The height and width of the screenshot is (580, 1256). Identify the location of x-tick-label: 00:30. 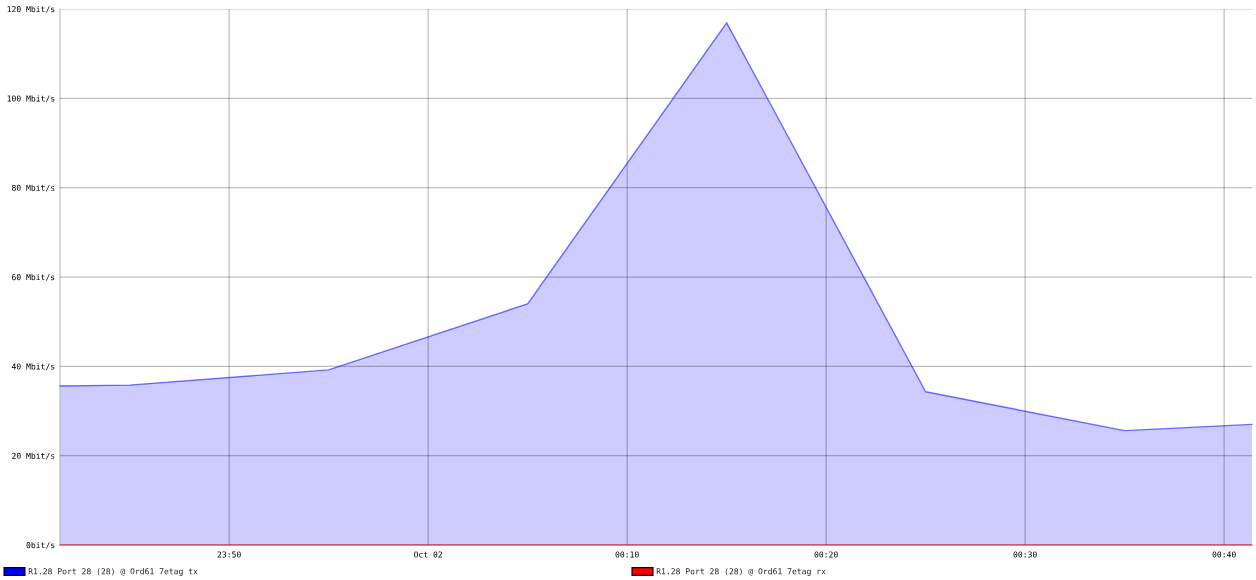
(1025, 554).